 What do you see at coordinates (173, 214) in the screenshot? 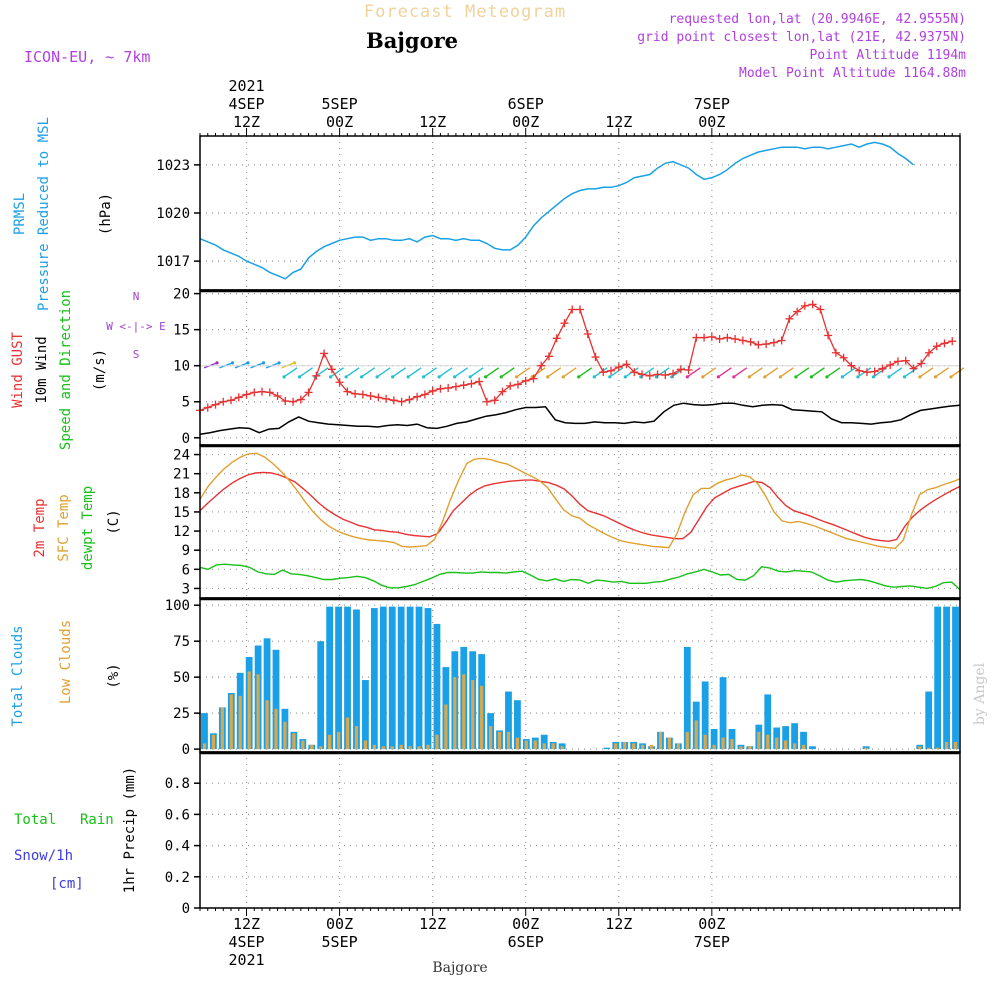
I see `y-tick-label: 1020` at bounding box center [173, 214].